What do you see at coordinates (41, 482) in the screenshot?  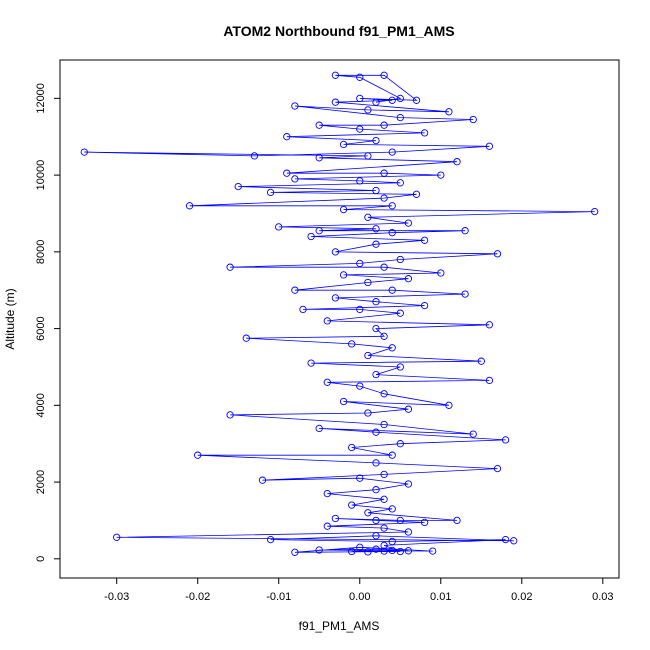 I see `y-tick-label: 2000` at bounding box center [41, 482].